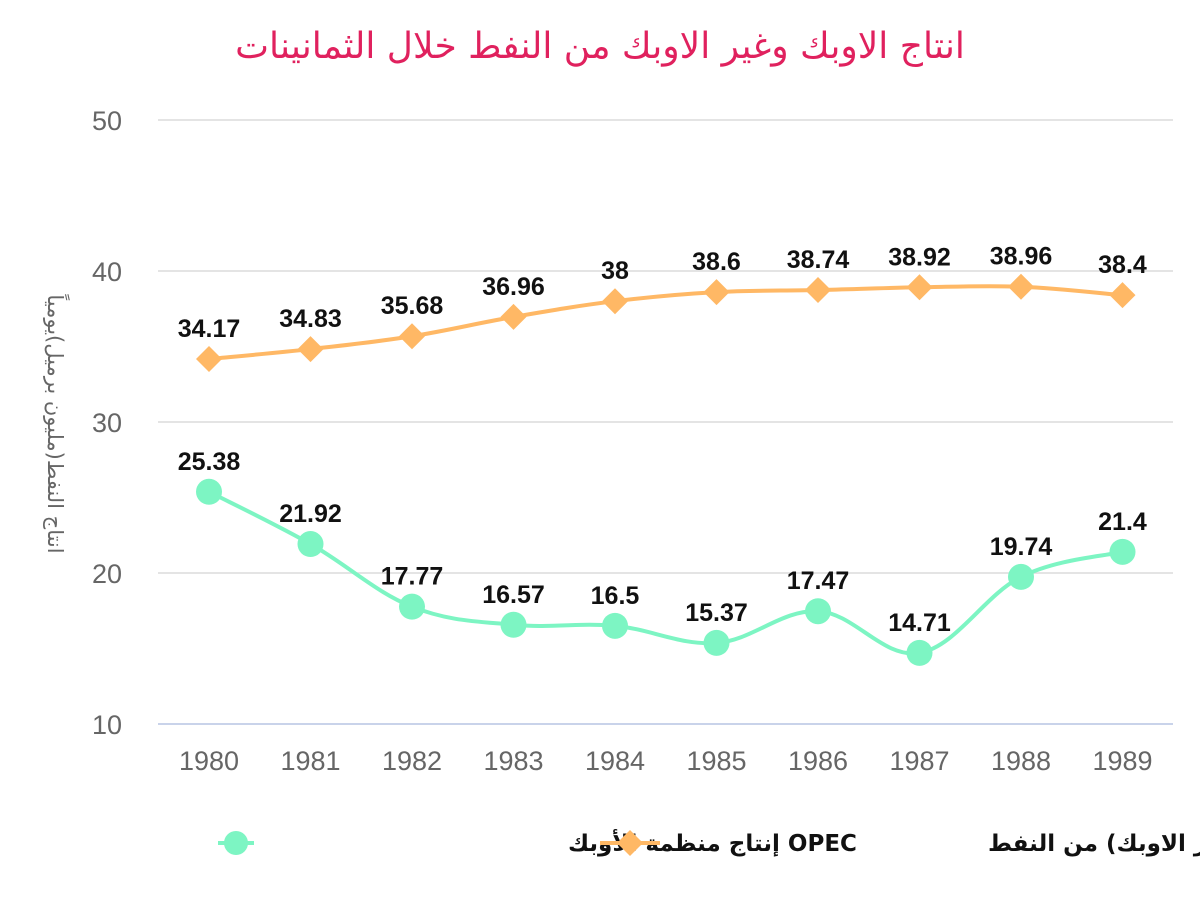  What do you see at coordinates (716, 761) in the screenshot?
I see `x-tick-label-1985: 1985` at bounding box center [716, 761].